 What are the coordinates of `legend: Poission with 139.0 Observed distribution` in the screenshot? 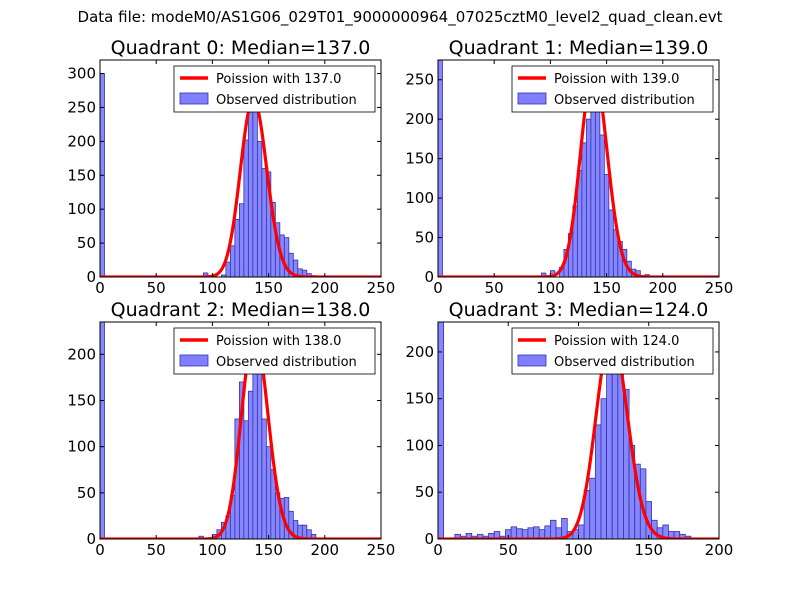 It's located at (612, 89).